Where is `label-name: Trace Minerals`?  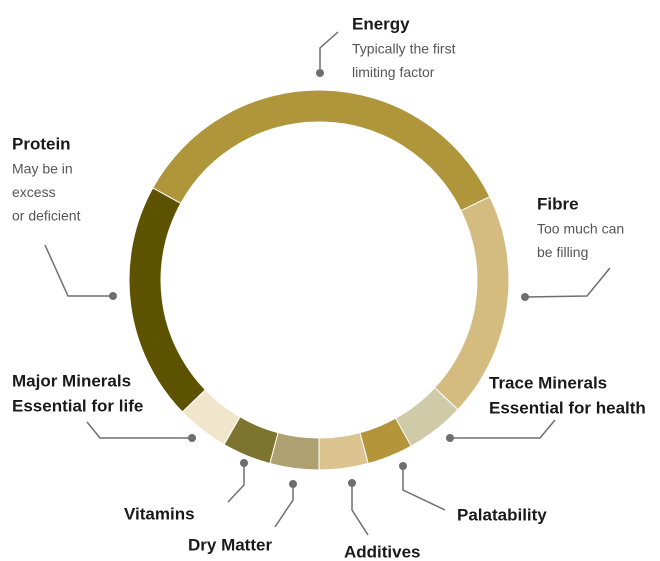
label-name: Trace Minerals is located at coordinates (548, 382).